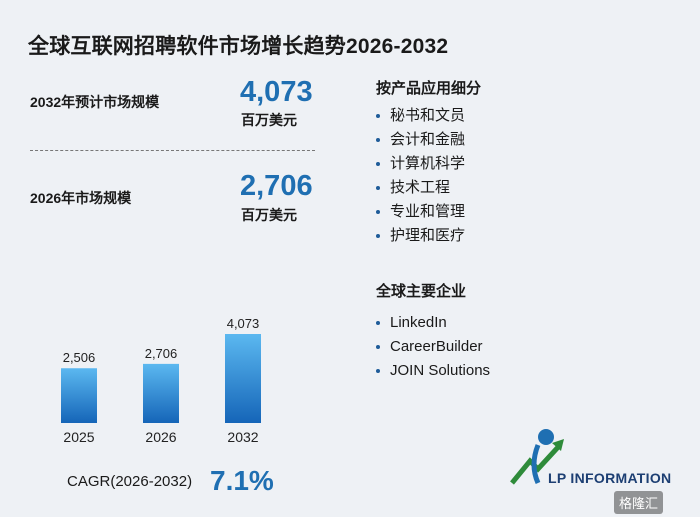  What do you see at coordinates (428, 139) in the screenshot?
I see `segment-label: 会计和金融` at bounding box center [428, 139].